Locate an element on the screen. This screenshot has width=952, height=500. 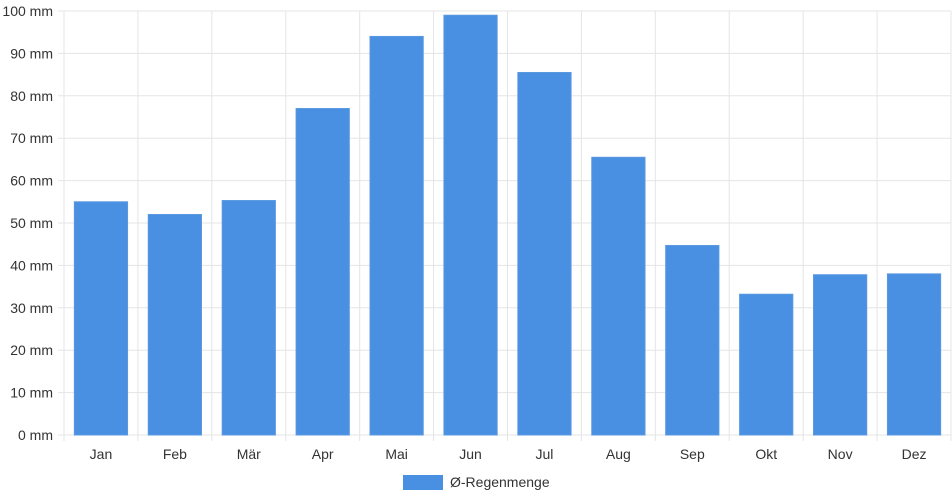
legend-swatch is located at coordinates (423, 482).